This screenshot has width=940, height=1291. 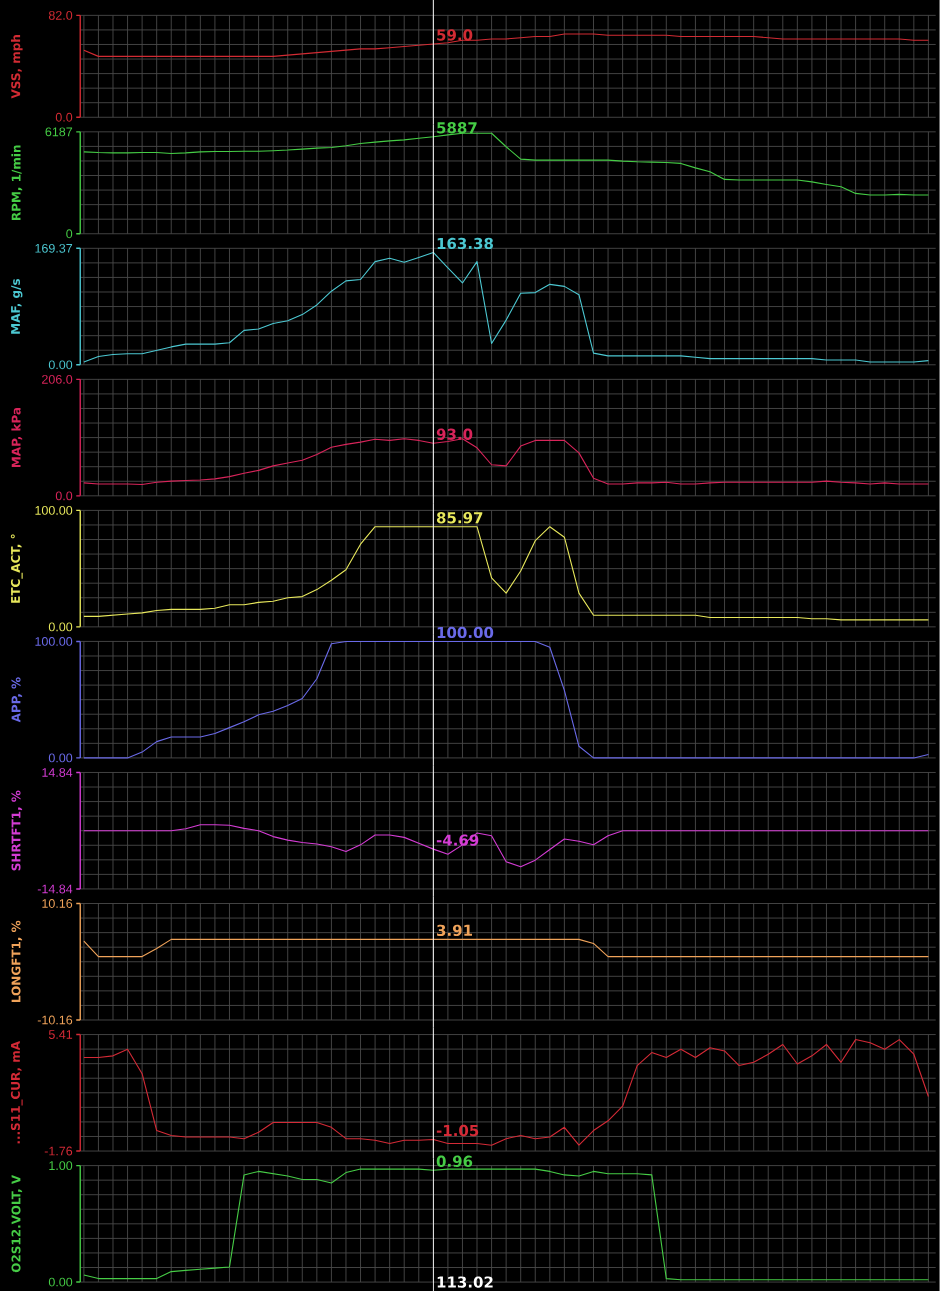 I want to click on y-tick-label: -1.76, so click(x=58, y=1151).